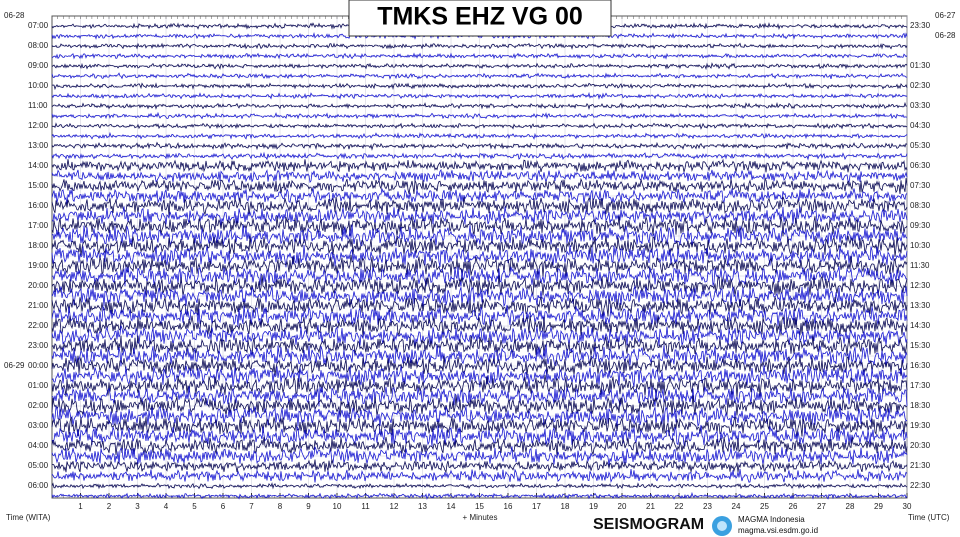  What do you see at coordinates (365, 506) in the screenshot?
I see `x-tick-label: 11` at bounding box center [365, 506].